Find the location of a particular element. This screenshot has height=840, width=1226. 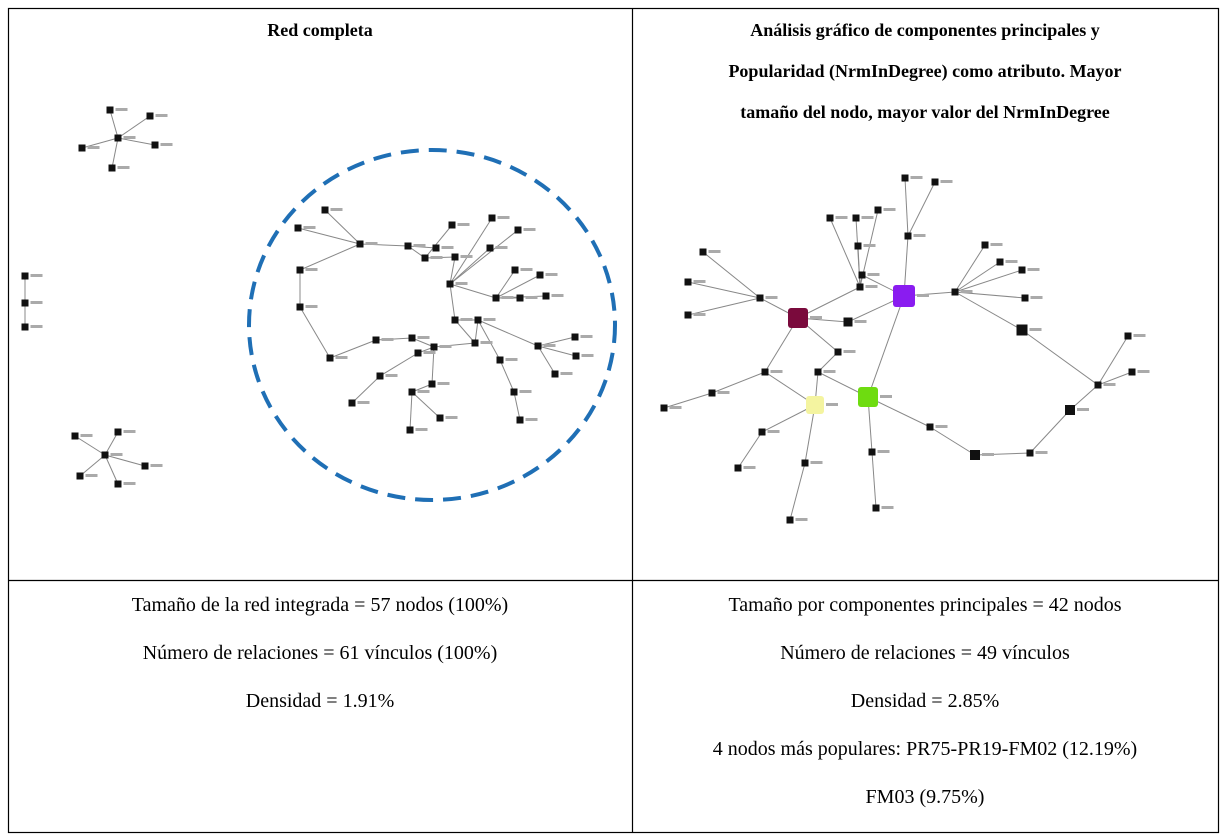

left-title: Red completa is located at coordinates (320, 30).